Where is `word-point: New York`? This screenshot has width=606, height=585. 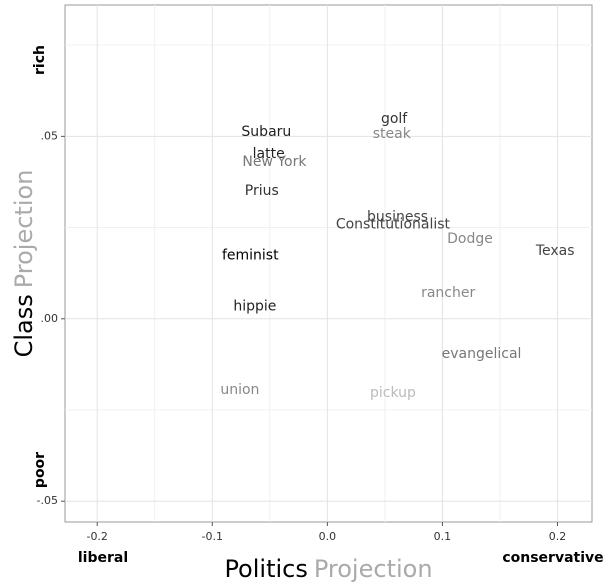 word-point: New York is located at coordinates (274, 162).